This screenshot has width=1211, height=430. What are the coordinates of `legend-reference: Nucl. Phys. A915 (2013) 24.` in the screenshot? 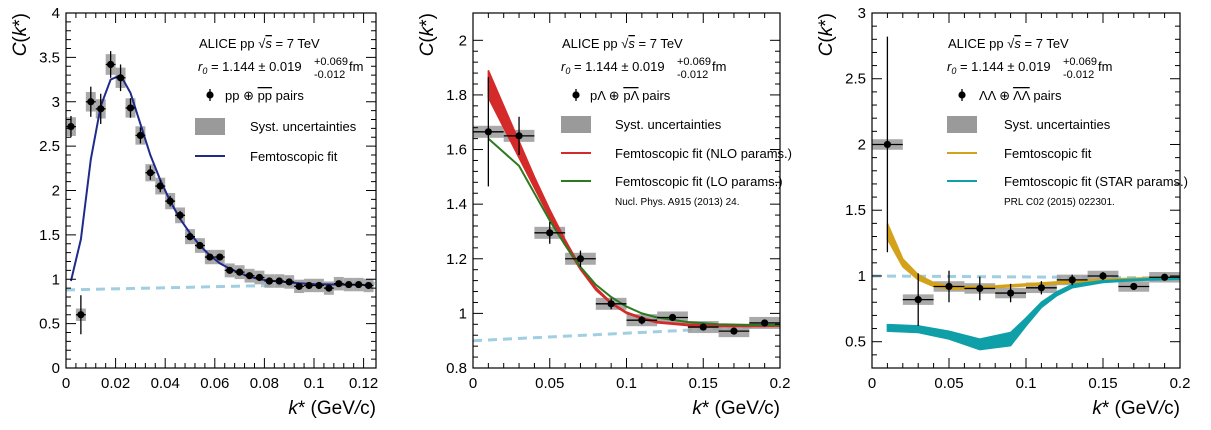 It's located at (677, 202).